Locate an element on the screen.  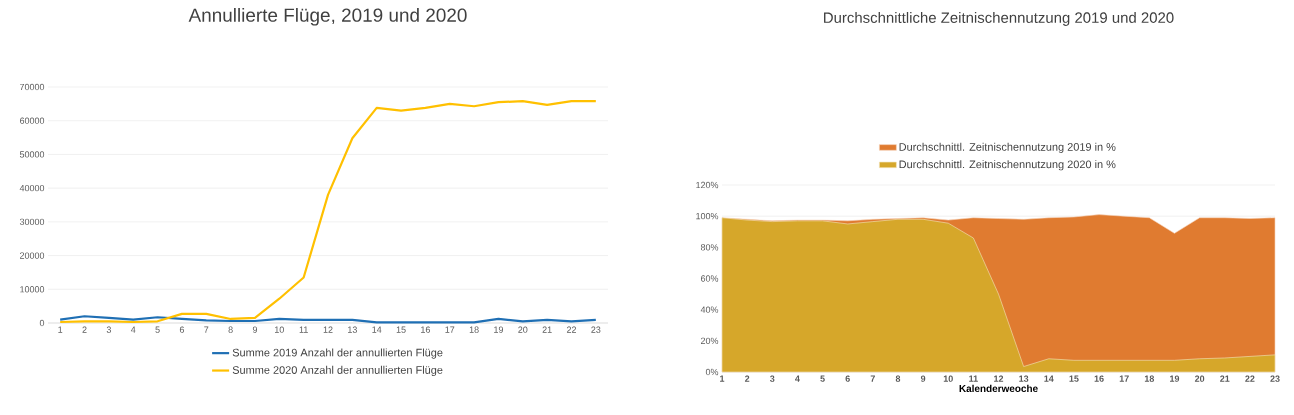
chart-title: Durchschnittliche Zeitnischennutzung 2019 und 2020 is located at coordinates (999, 18).